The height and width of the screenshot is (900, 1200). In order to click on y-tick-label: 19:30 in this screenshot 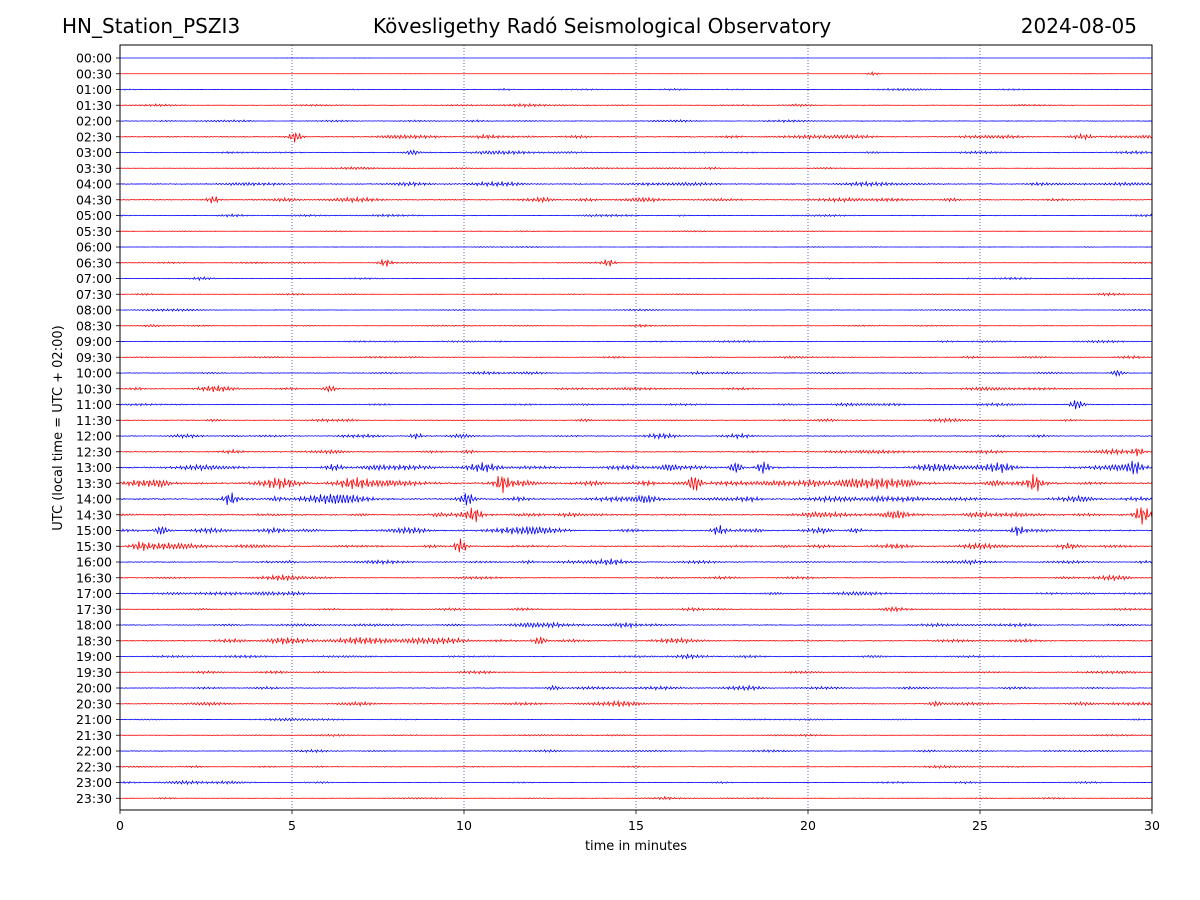, I will do `click(94, 672)`.